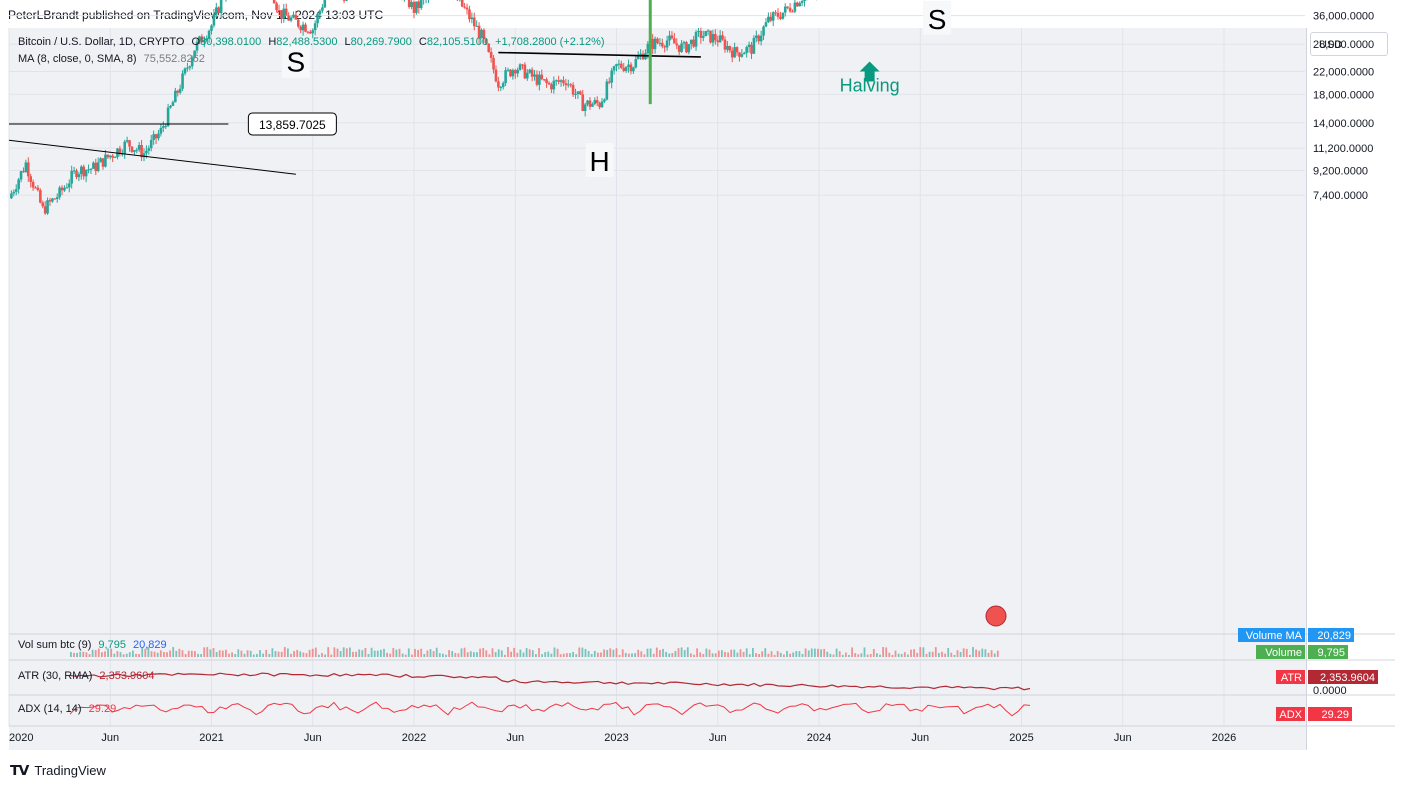  I want to click on x-tick-label: 2024, so click(819, 738).